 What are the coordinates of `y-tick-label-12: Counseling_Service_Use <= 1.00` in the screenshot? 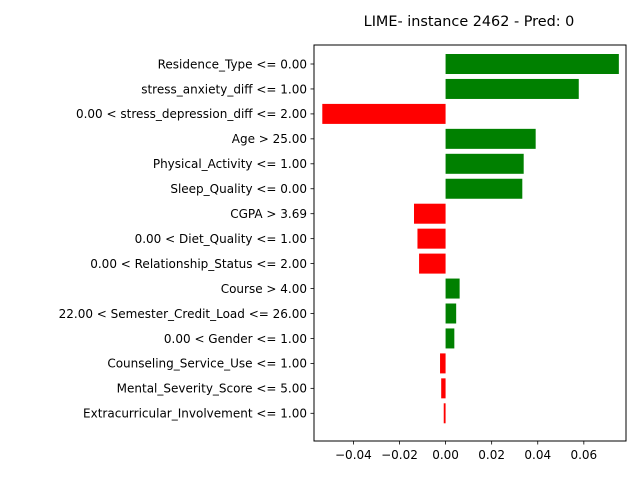 It's located at (207, 364).